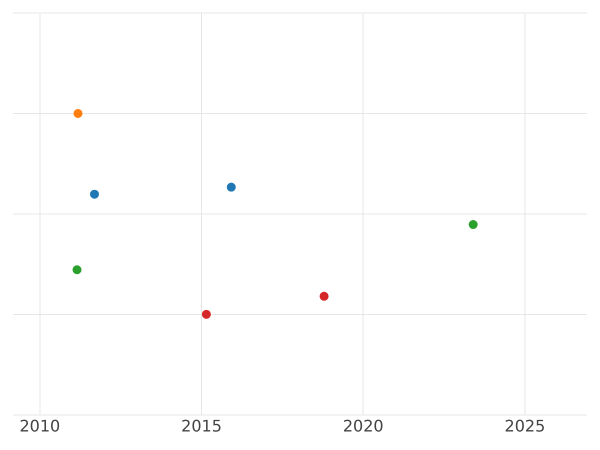  What do you see at coordinates (525, 426) in the screenshot?
I see `x-tick-label: 2025` at bounding box center [525, 426].